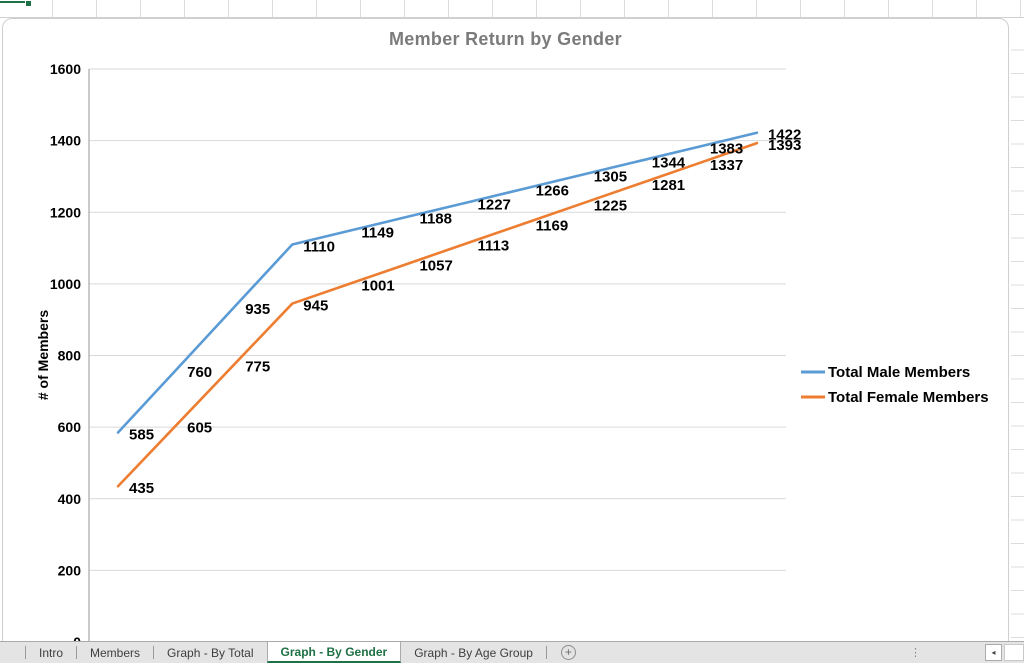 The height and width of the screenshot is (663, 1024). What do you see at coordinates (199, 427) in the screenshot?
I see `data-label: 605` at bounding box center [199, 427].